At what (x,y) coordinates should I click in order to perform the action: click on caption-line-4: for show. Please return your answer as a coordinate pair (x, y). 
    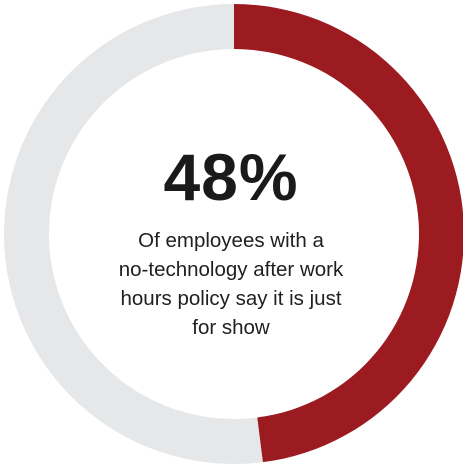
    Looking at the image, I should click on (231, 327).